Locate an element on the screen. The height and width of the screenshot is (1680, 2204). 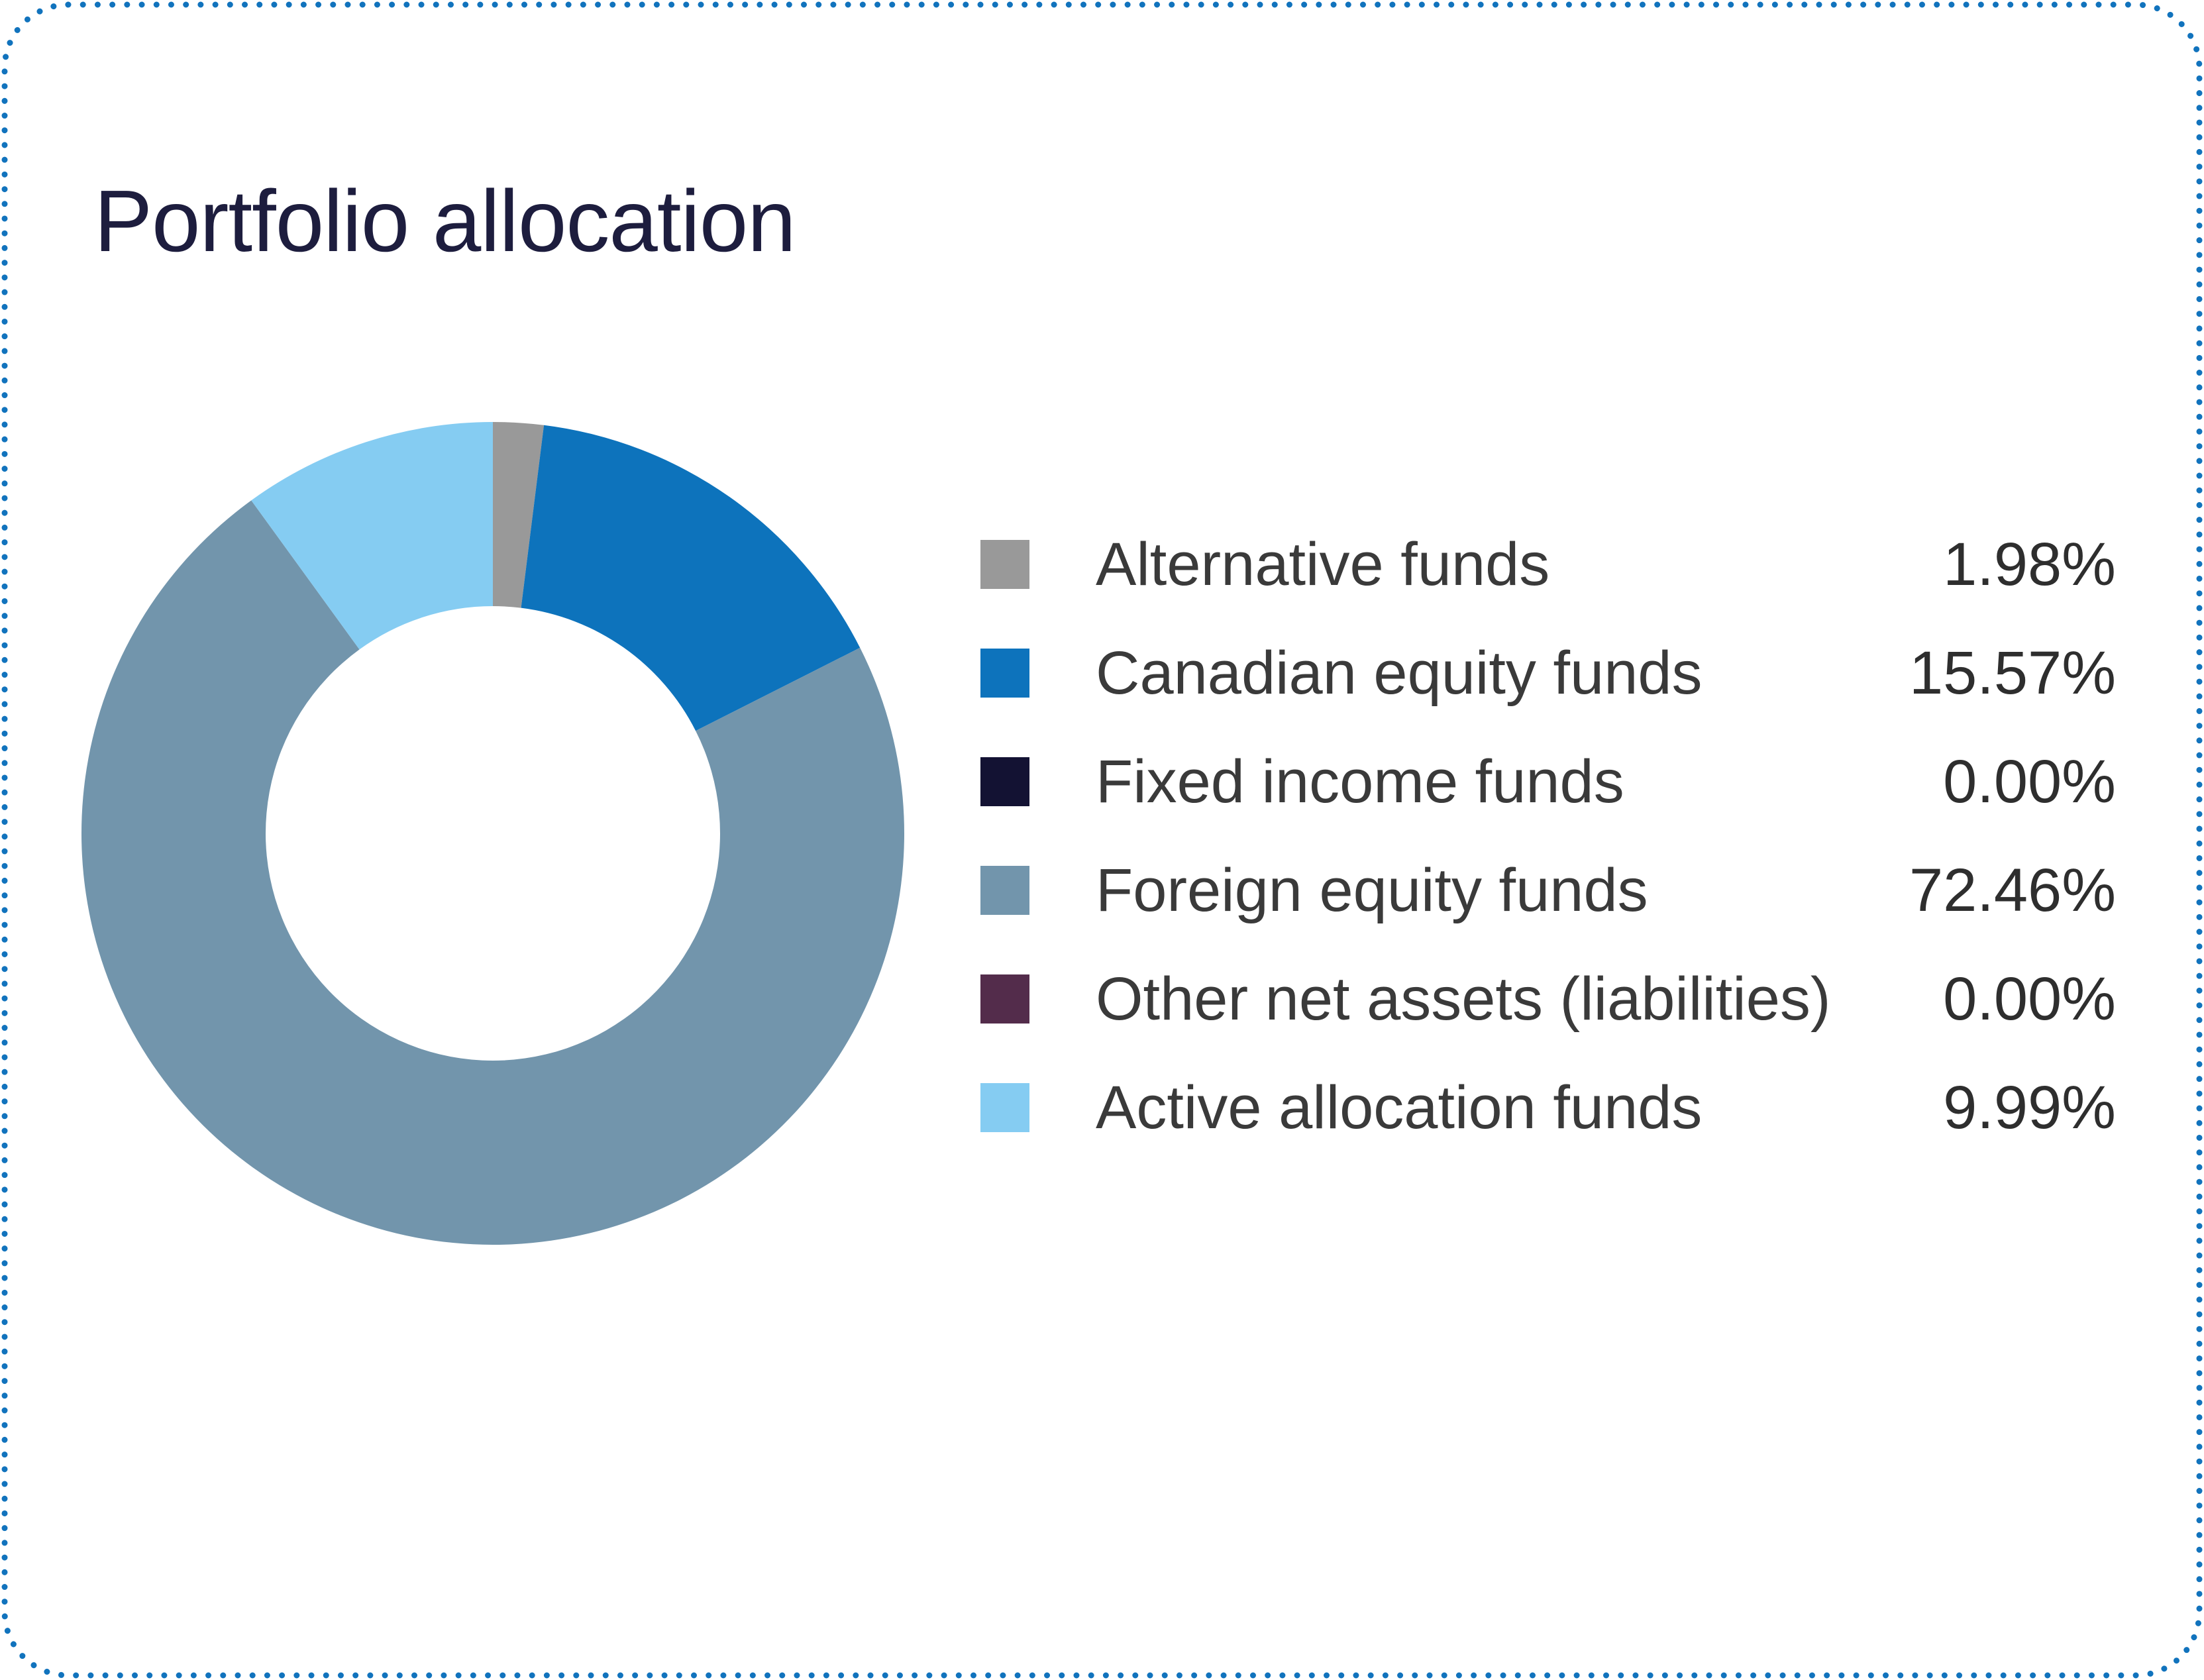
donut-slice-canadian-equity-funds is located at coordinates (691, 578).